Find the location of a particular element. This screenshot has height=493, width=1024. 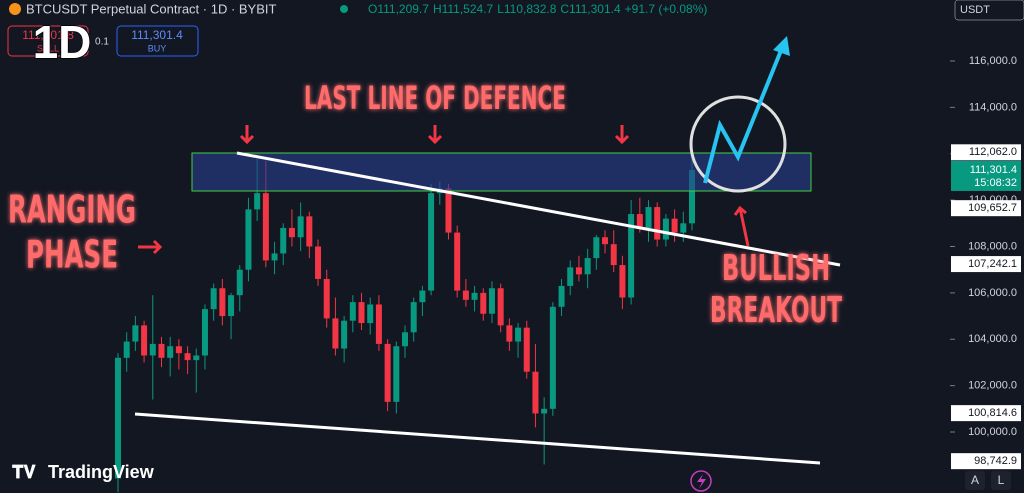

last-price-tag is located at coordinates (986, 175).